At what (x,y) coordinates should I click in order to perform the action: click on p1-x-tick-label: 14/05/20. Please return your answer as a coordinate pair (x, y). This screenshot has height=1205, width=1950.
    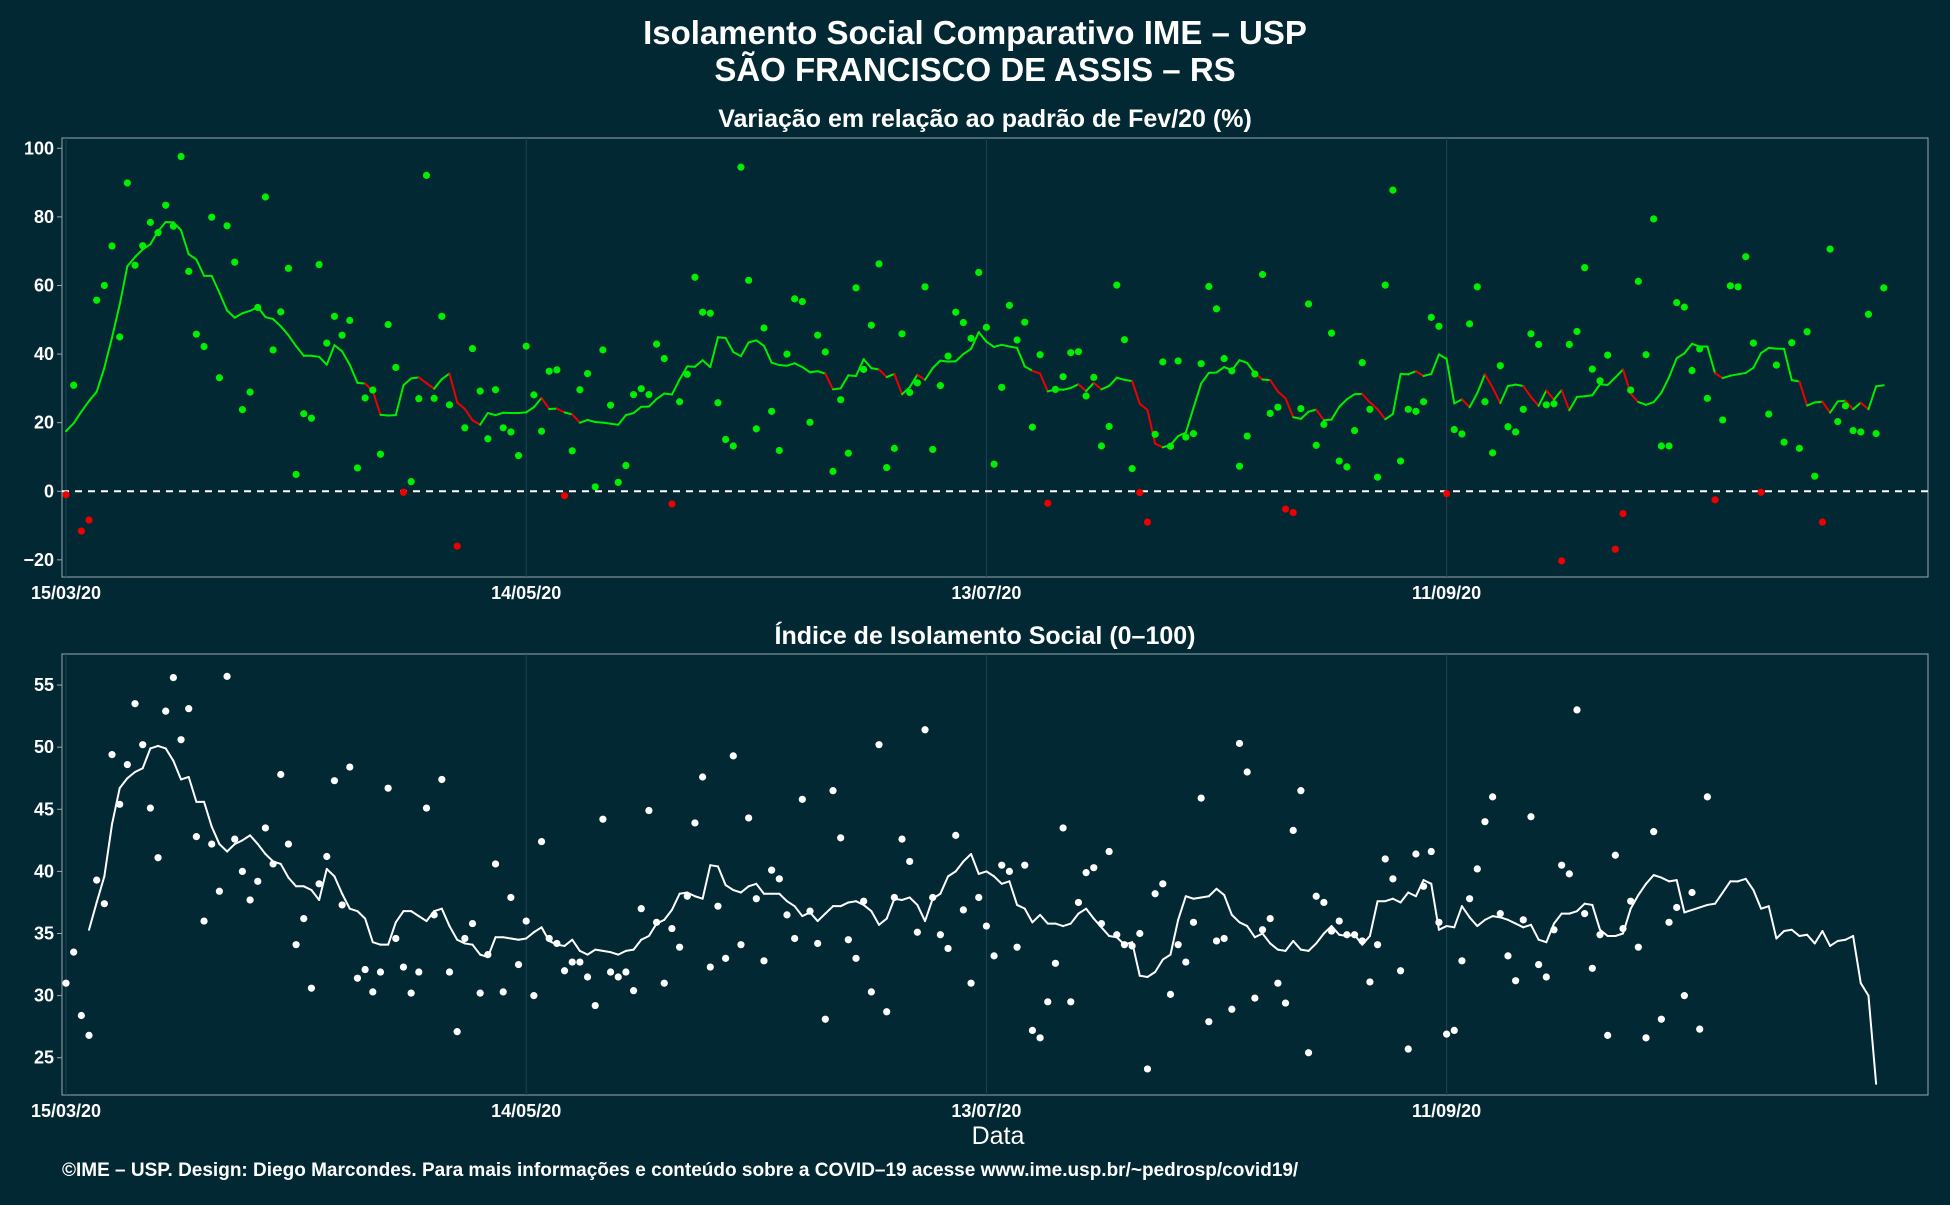
    Looking at the image, I should click on (526, 593).